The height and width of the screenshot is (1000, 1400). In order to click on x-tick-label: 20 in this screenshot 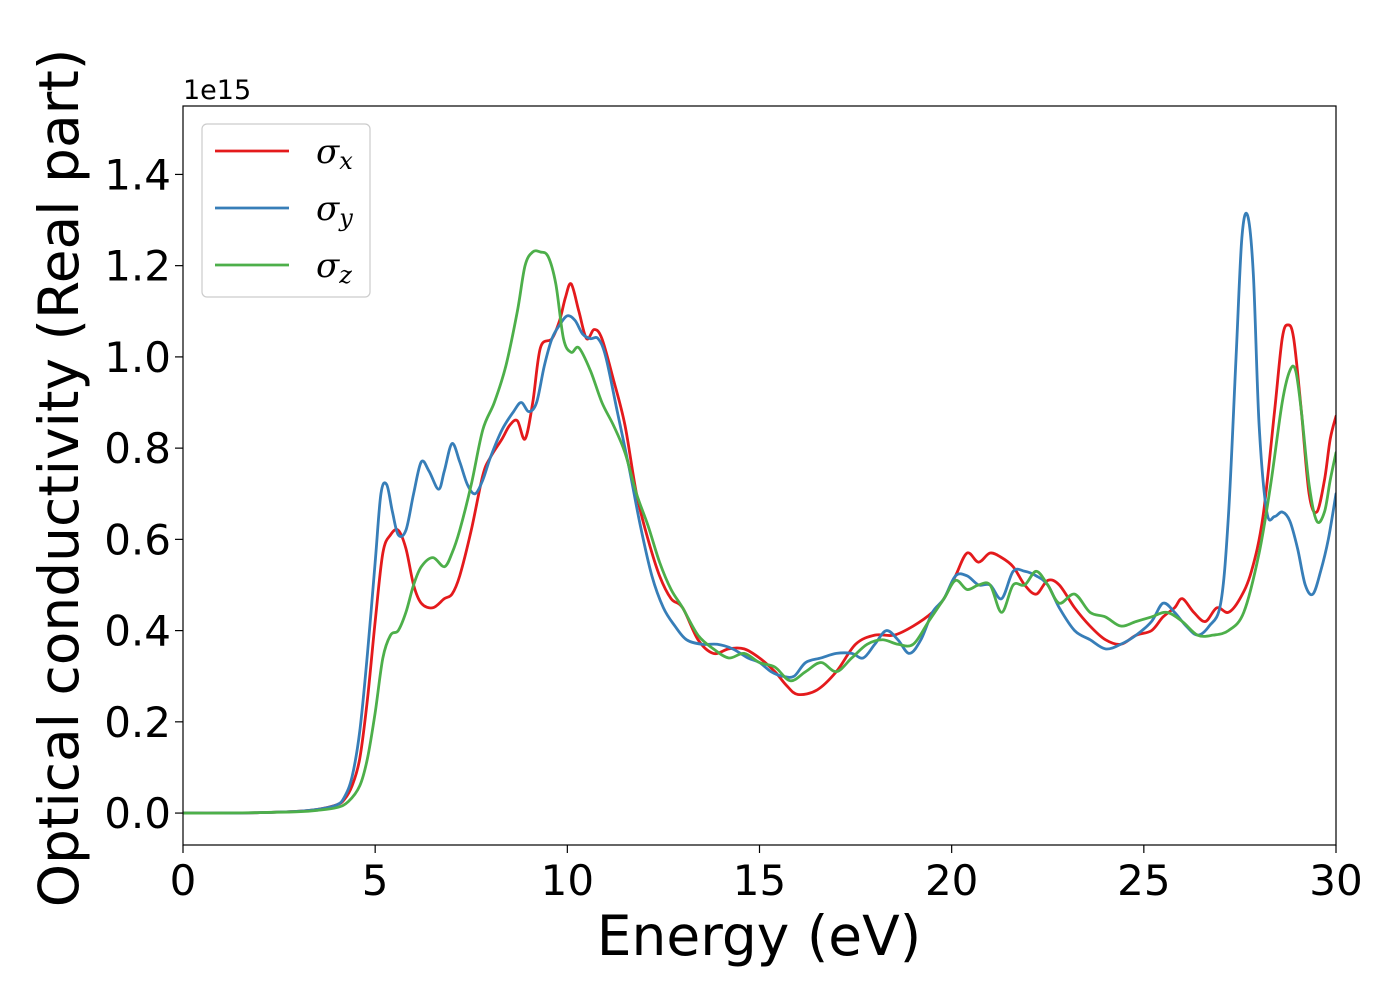, I will do `click(951, 880)`.